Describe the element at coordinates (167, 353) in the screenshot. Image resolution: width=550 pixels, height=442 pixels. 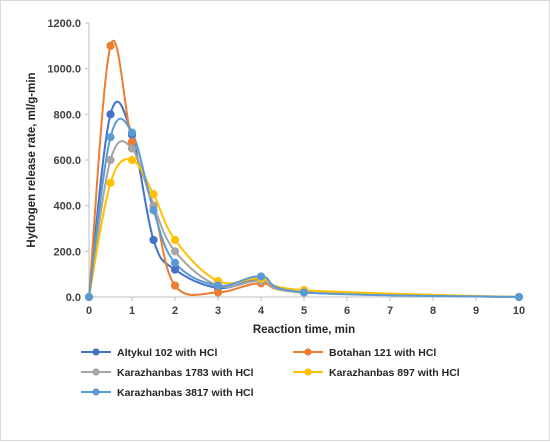
I see `legend-label: Altykul 102 with HCl` at that location.